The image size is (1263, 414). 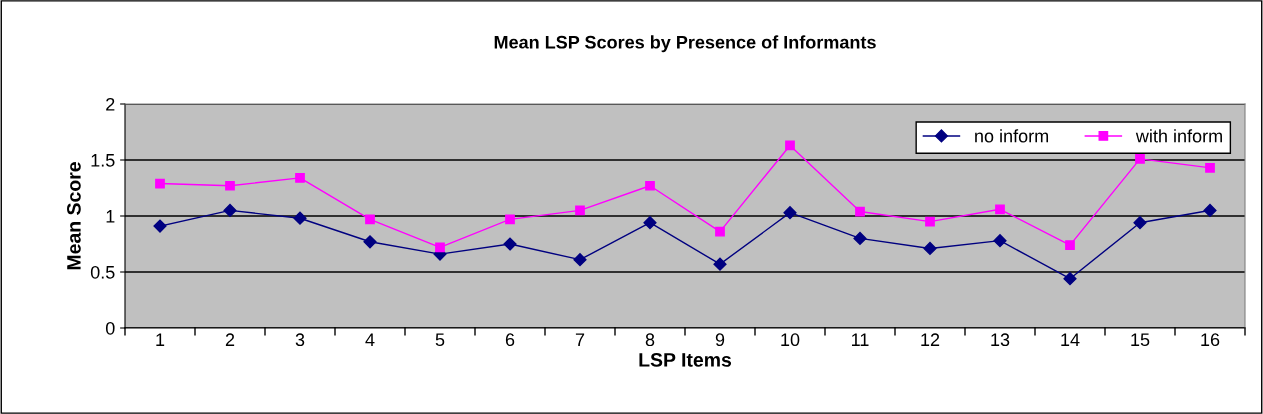 I want to click on y-tick-label: 0.5, so click(x=102, y=272).